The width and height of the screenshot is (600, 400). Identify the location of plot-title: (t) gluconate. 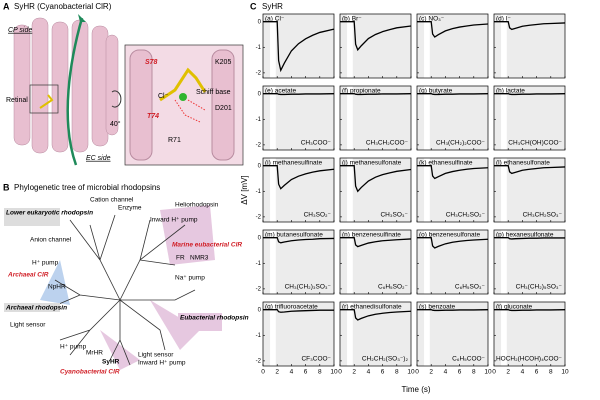
(514, 307).